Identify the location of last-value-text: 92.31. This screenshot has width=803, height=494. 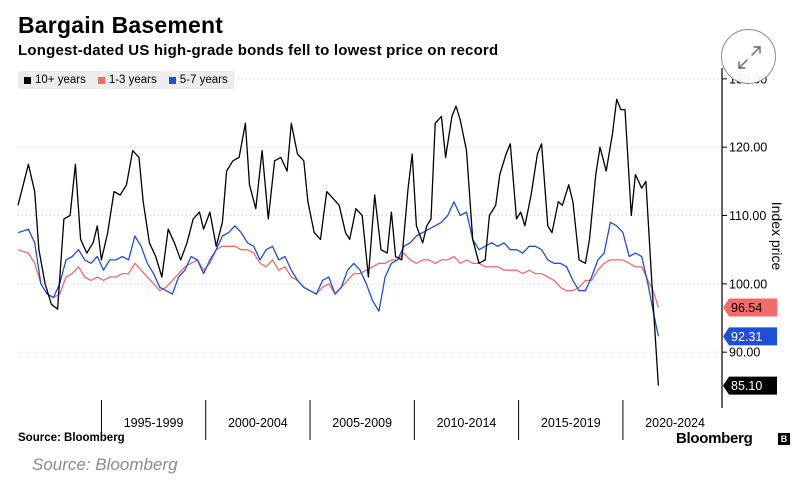
(746, 337).